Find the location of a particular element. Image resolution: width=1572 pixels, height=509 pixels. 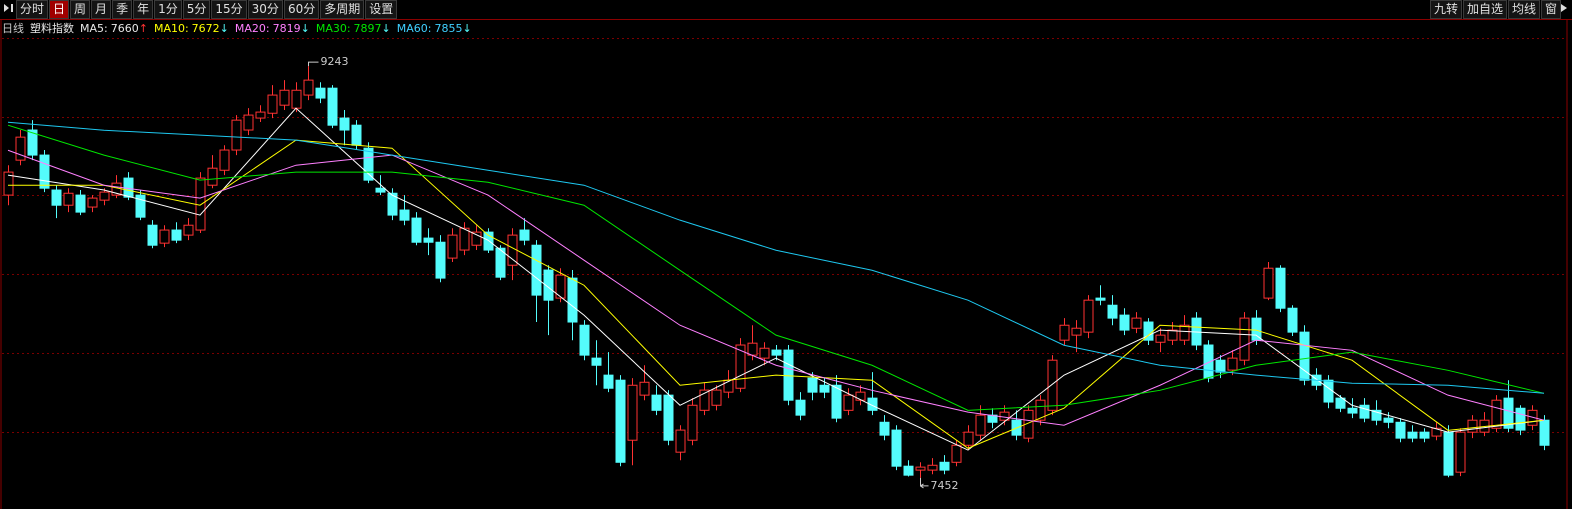

toolbar-button: 设置 is located at coordinates (381, 9).